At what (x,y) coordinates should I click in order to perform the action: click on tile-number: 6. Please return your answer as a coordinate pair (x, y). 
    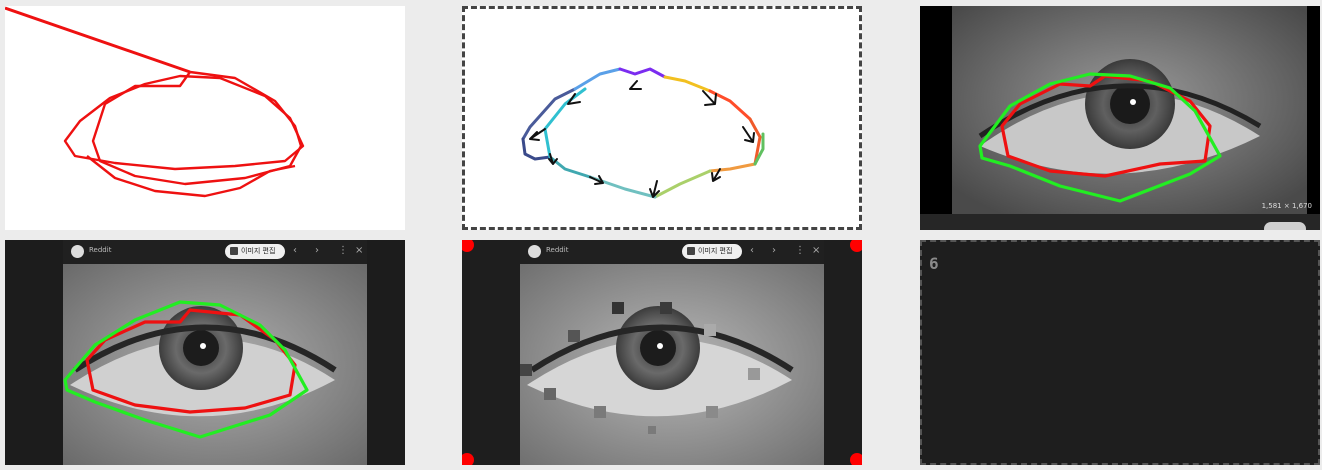
    Looking at the image, I should click on (934, 263).